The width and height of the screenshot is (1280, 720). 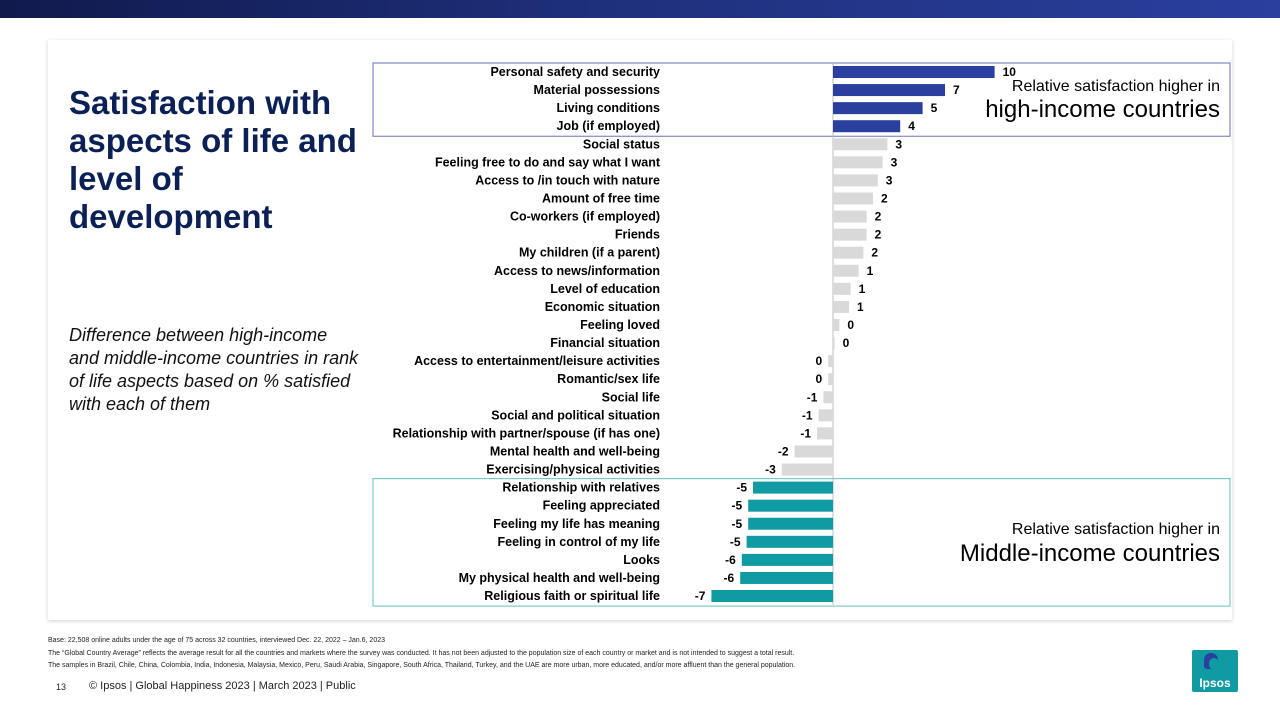 What do you see at coordinates (608, 379) in the screenshot?
I see `category-label: Romantic/sex life` at bounding box center [608, 379].